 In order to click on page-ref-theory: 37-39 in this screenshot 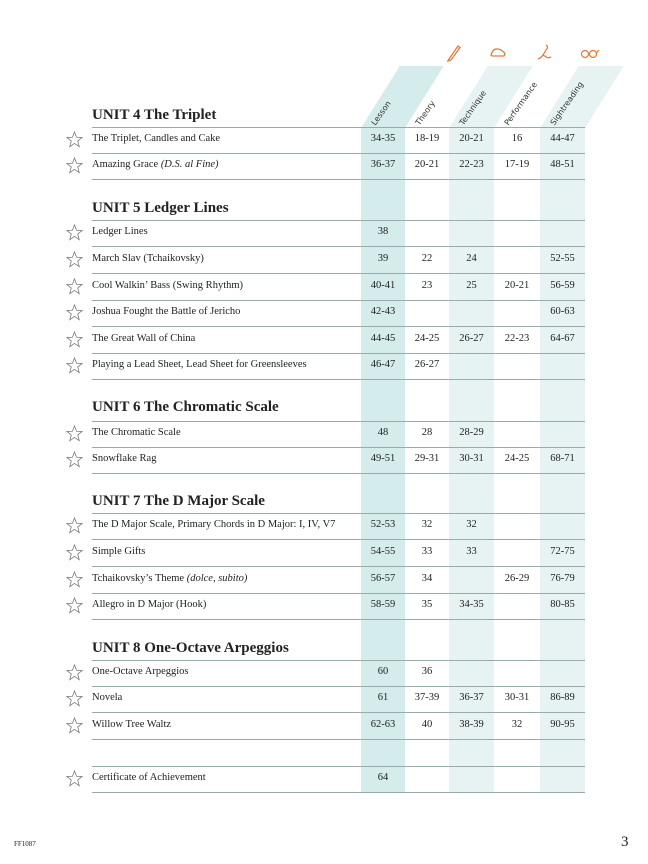, I will do `click(427, 697)`.